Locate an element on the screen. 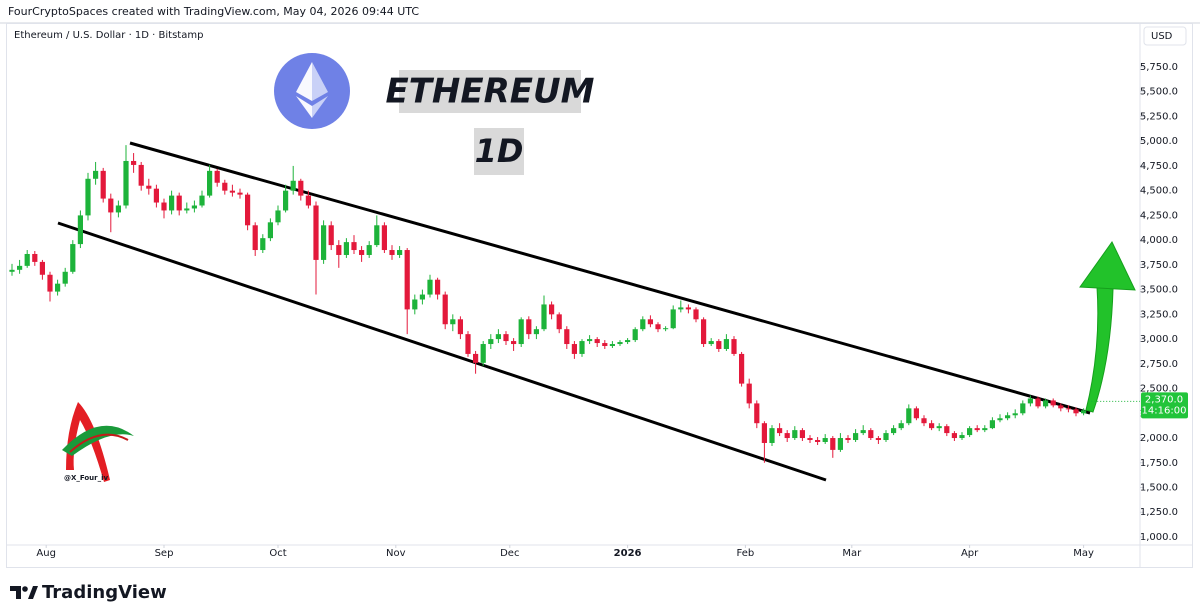 The height and width of the screenshot is (616, 1200). x-tick-label: May is located at coordinates (1083, 553).